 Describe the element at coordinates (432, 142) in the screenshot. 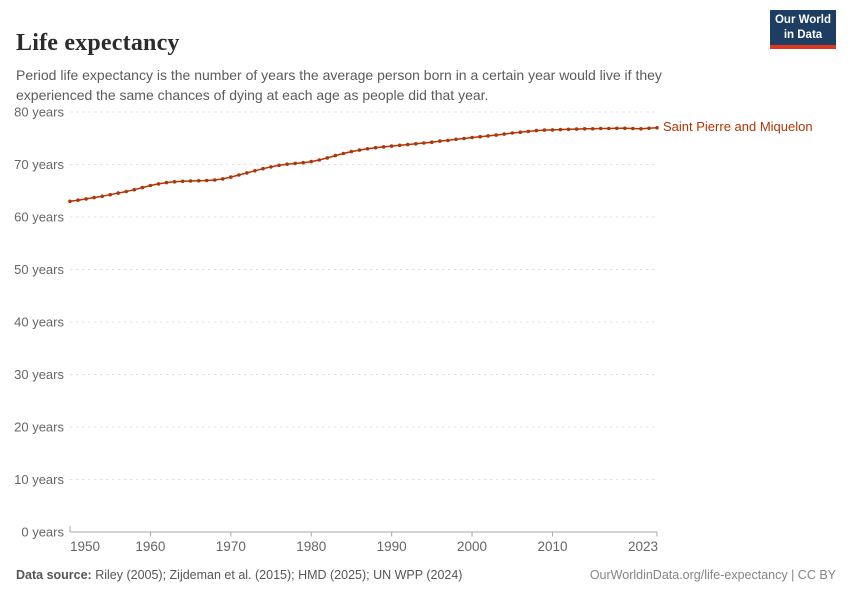

I see `data-point-1995` at that location.